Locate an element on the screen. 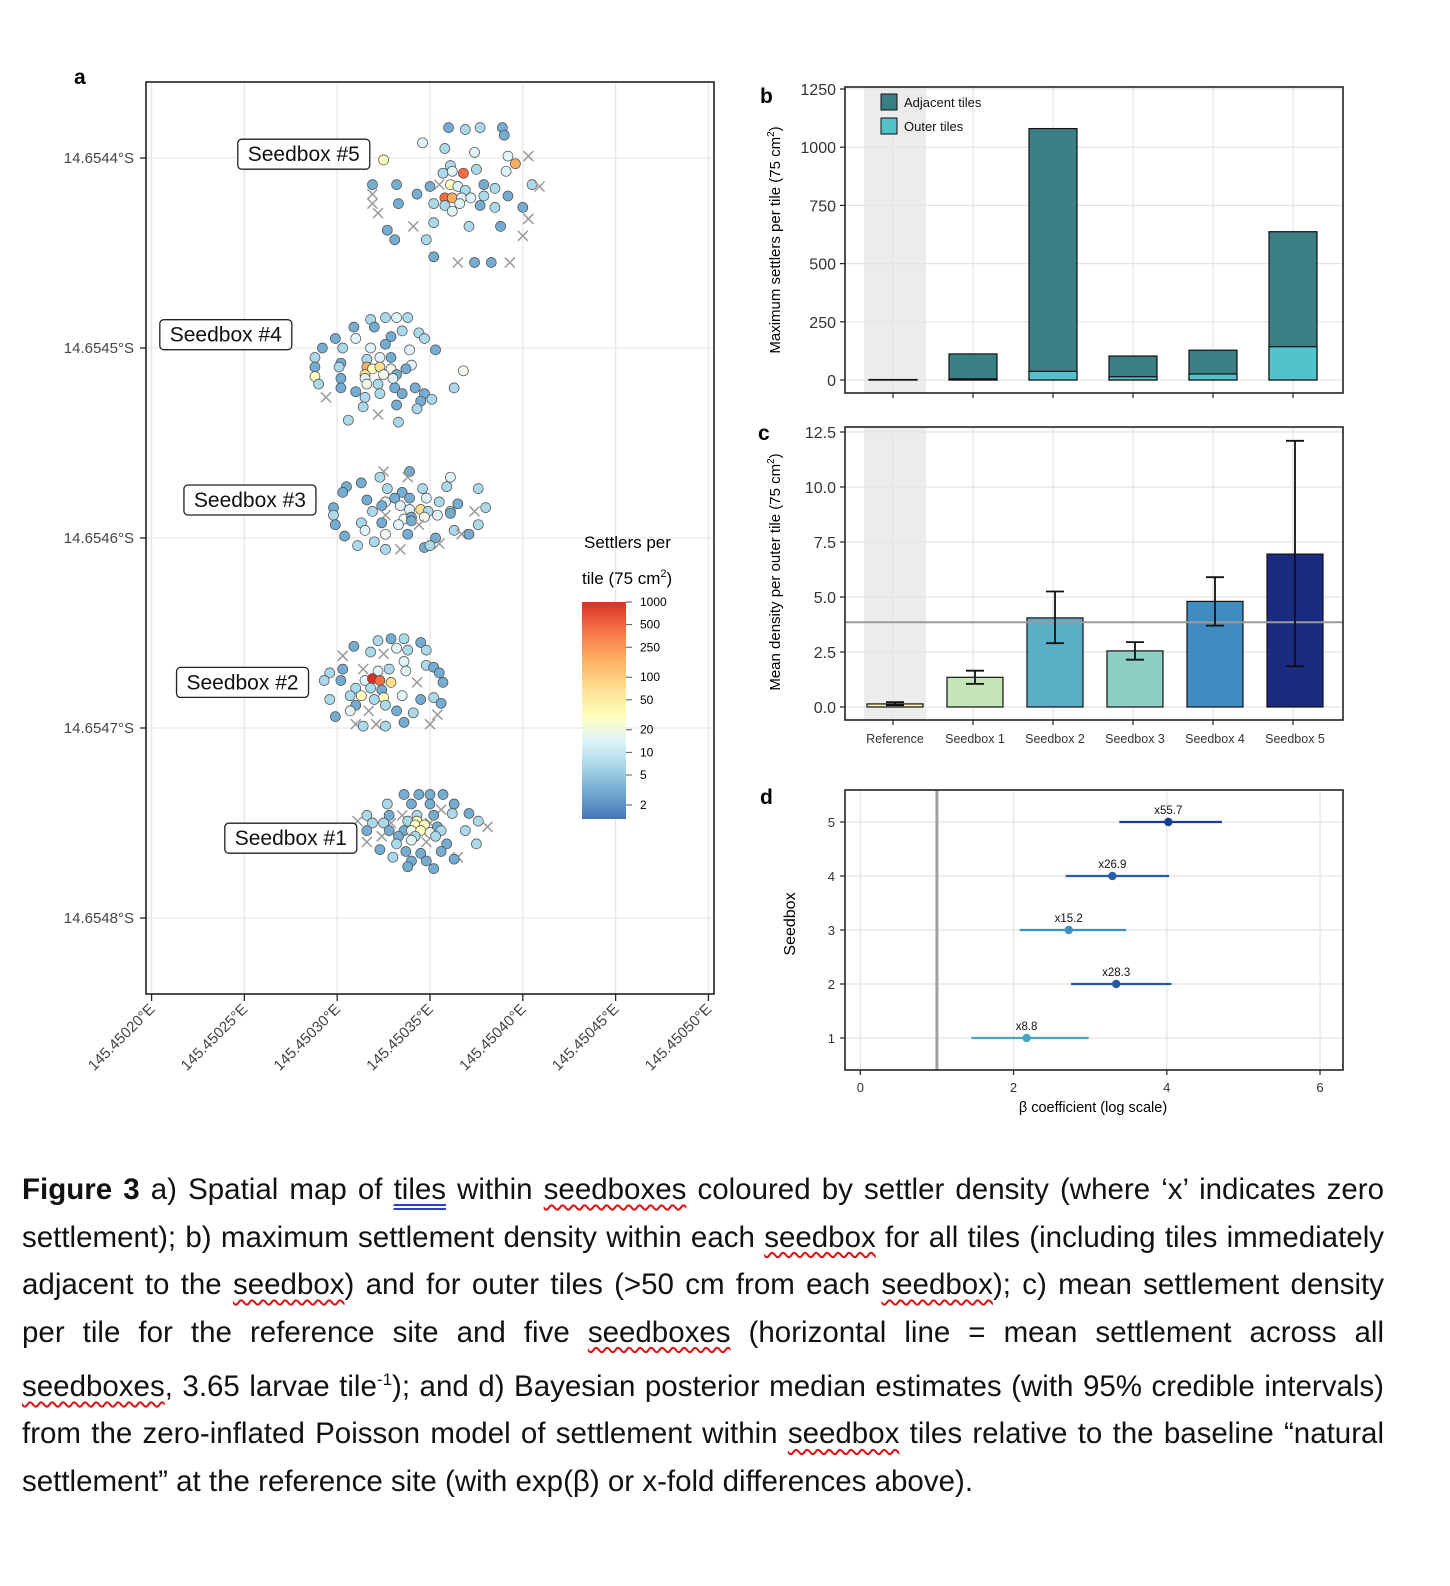 This screenshot has width=1450, height=1586. y-tick-label: 14.6547°S is located at coordinates (99, 728).